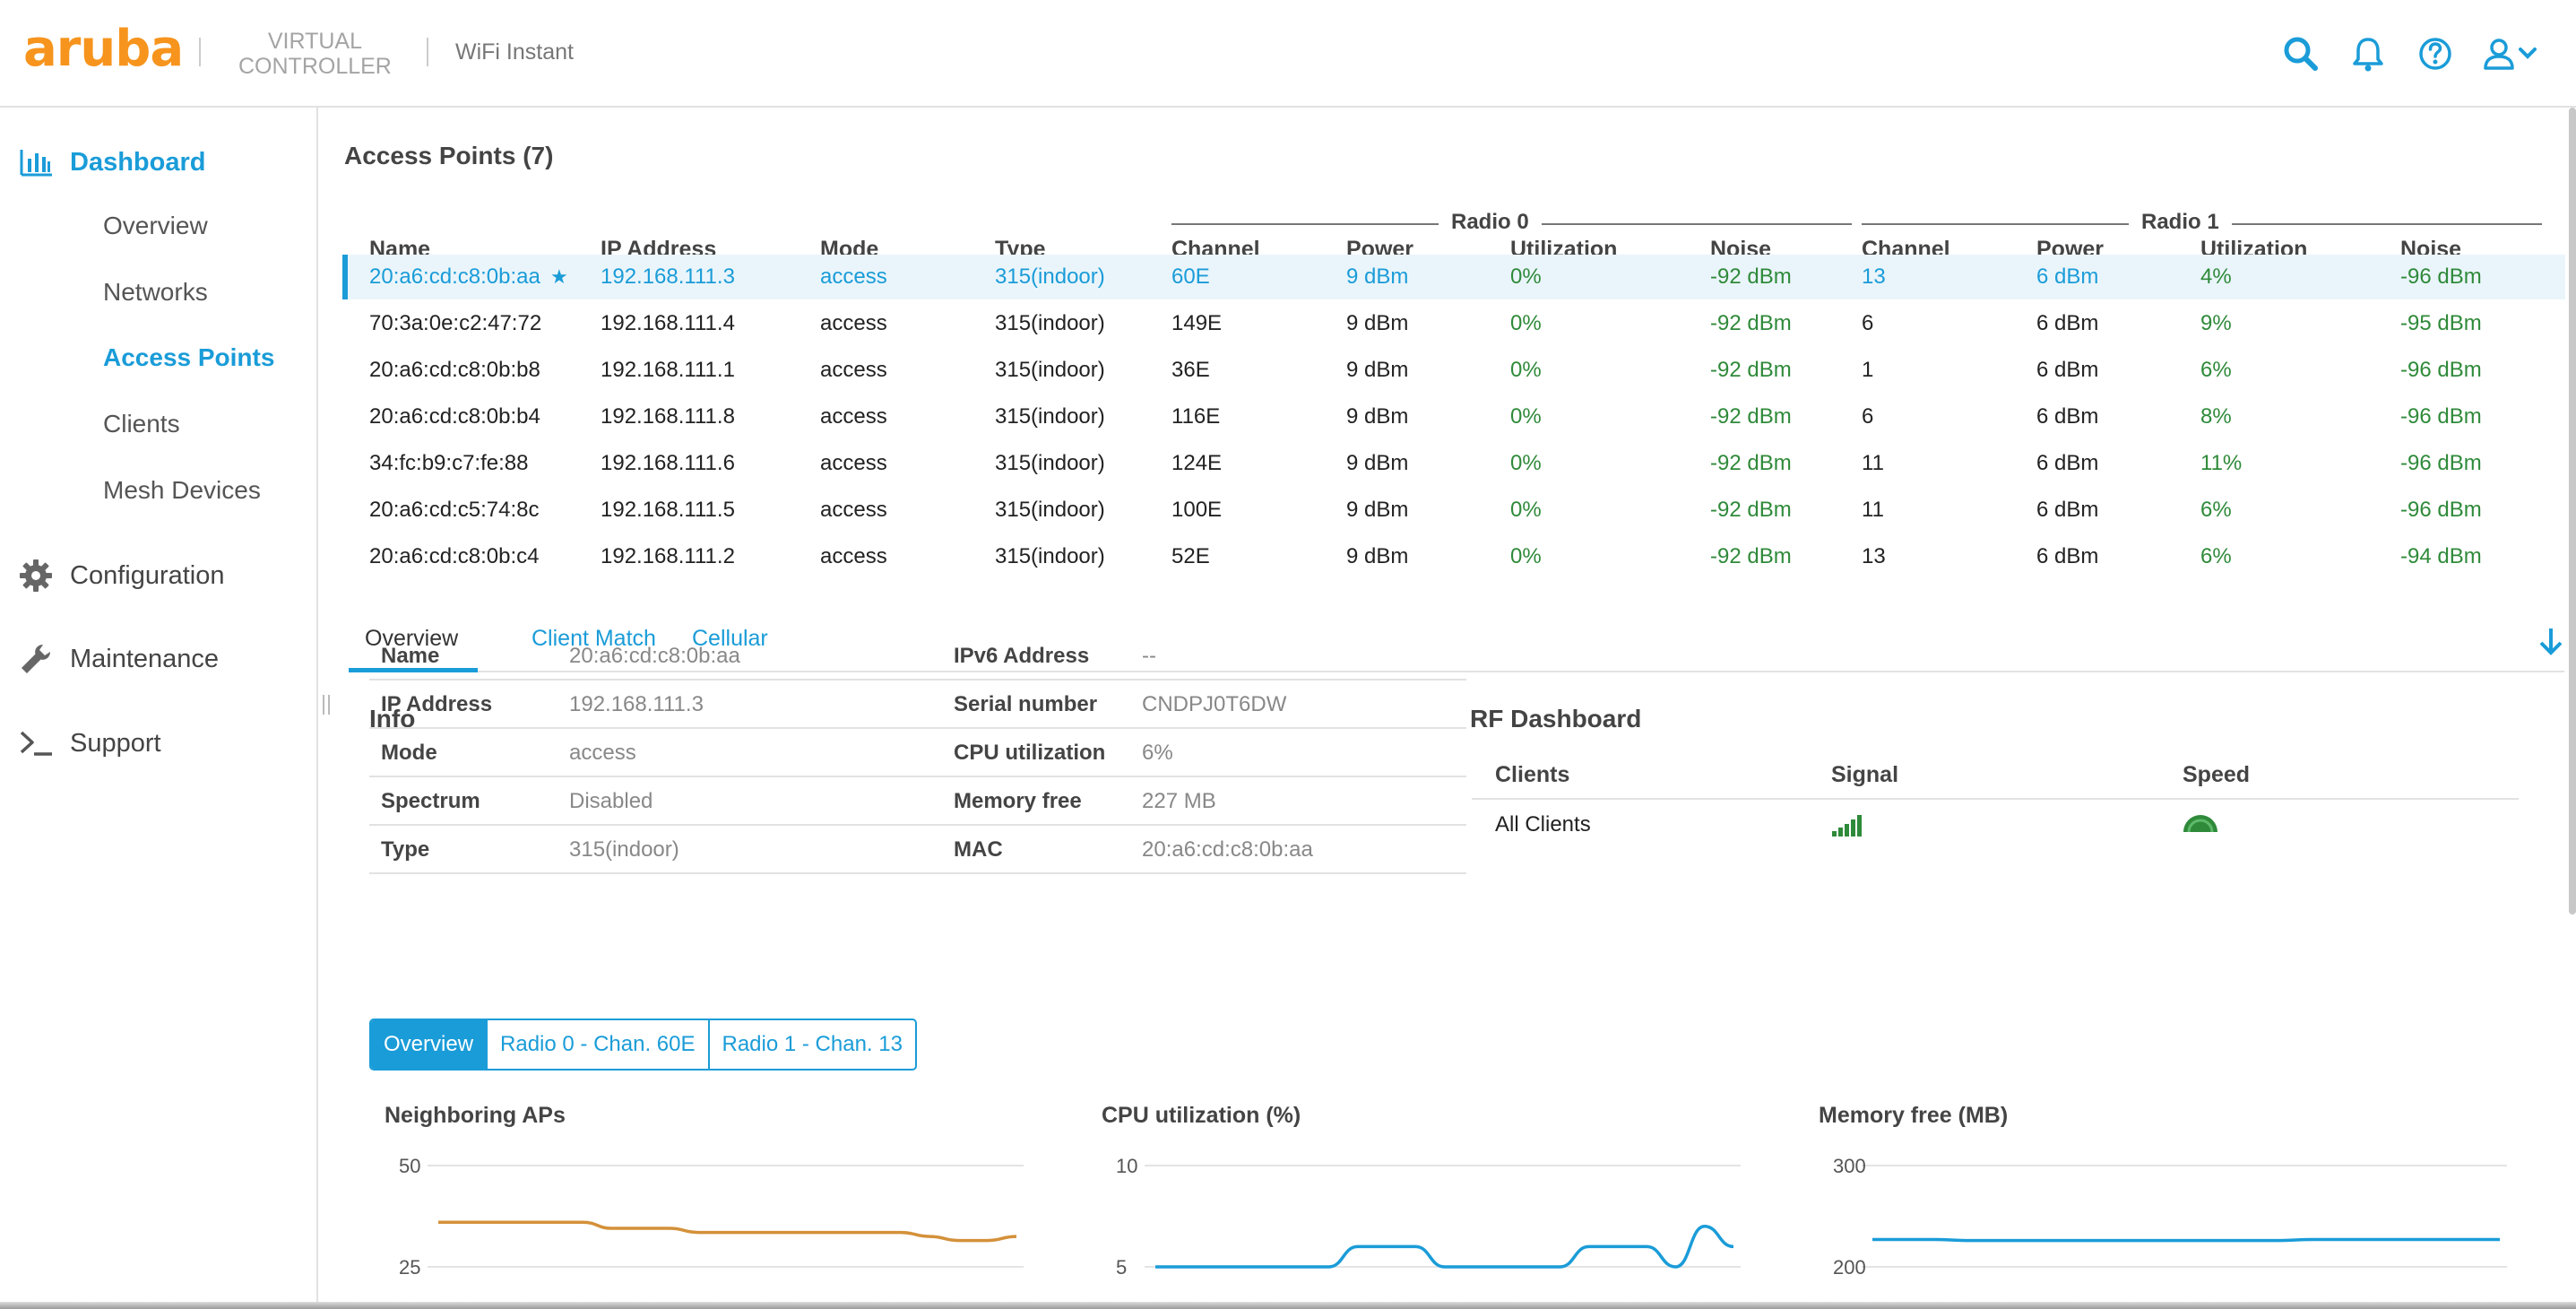 This screenshot has height=1309, width=2576. What do you see at coordinates (121, 575) in the screenshot?
I see `nav-configuration: Configuration` at bounding box center [121, 575].